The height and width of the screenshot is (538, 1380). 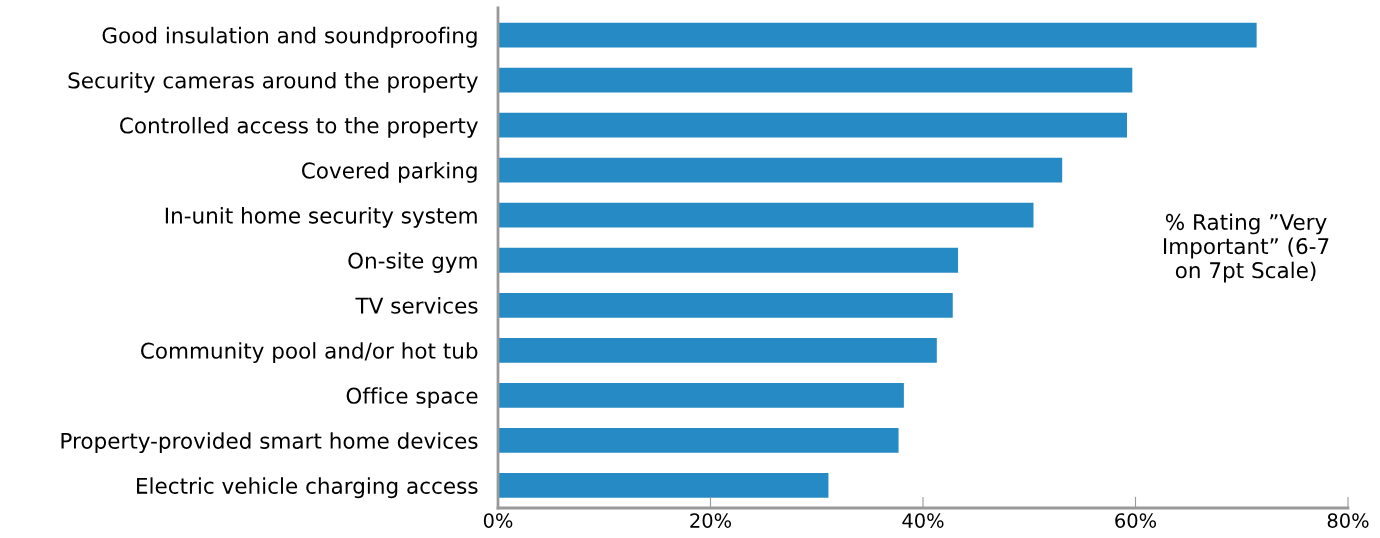 I want to click on annotation: % Rating ”Very Important” (6-7 on 7pt Scale), so click(x=1246, y=248).